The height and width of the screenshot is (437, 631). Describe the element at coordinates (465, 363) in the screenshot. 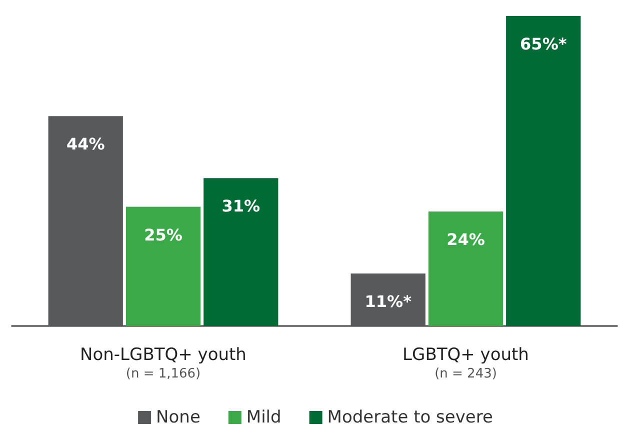

I see `x-tick-label: LGBTQ+ youth (n = 243)` at that location.